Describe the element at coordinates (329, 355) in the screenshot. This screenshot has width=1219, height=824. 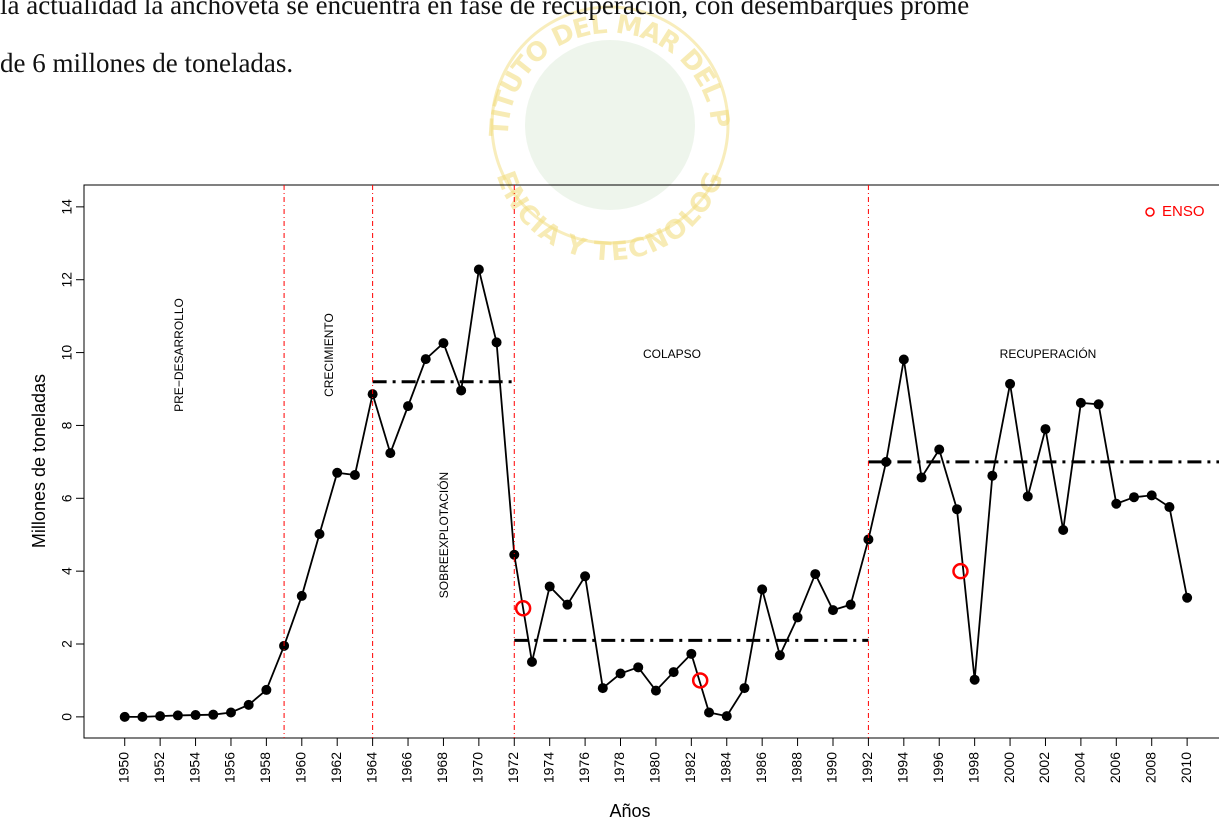
I see `period-label: CRECIMIENTO` at that location.